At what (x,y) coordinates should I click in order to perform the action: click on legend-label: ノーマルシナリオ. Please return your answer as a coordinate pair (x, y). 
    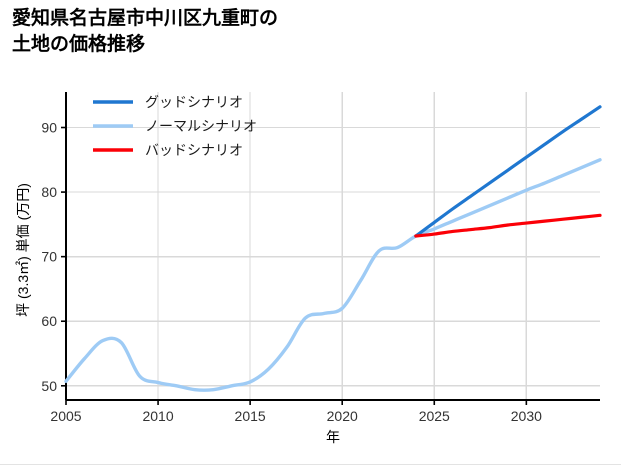
    Looking at the image, I should click on (201, 126).